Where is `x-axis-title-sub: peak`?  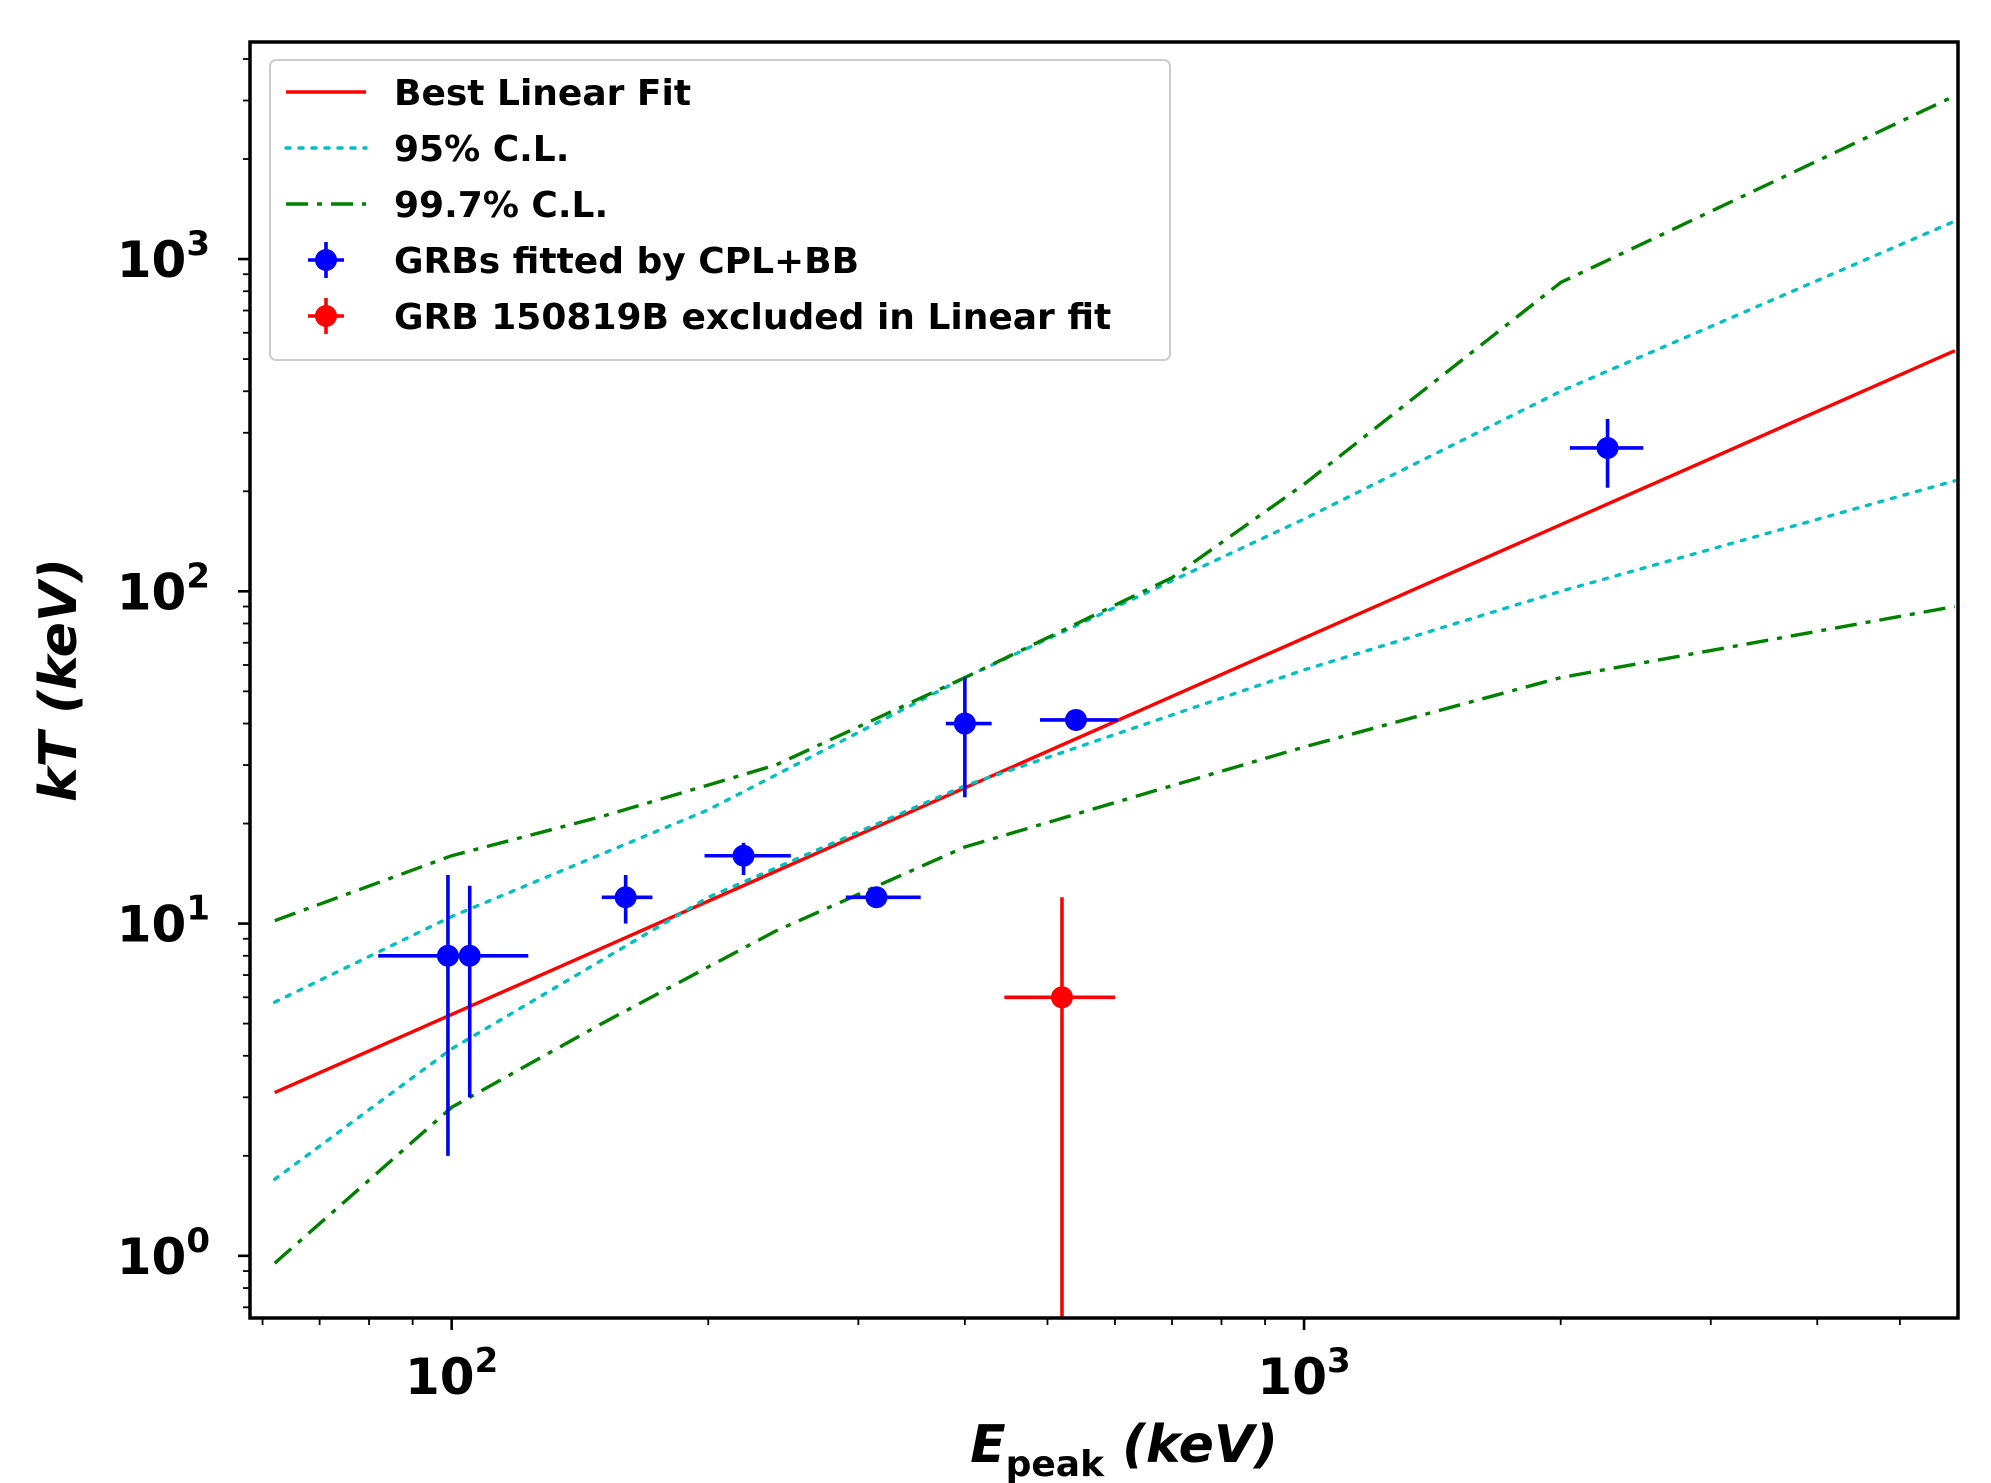 x-axis-title-sub: peak is located at coordinates (1055, 1463).